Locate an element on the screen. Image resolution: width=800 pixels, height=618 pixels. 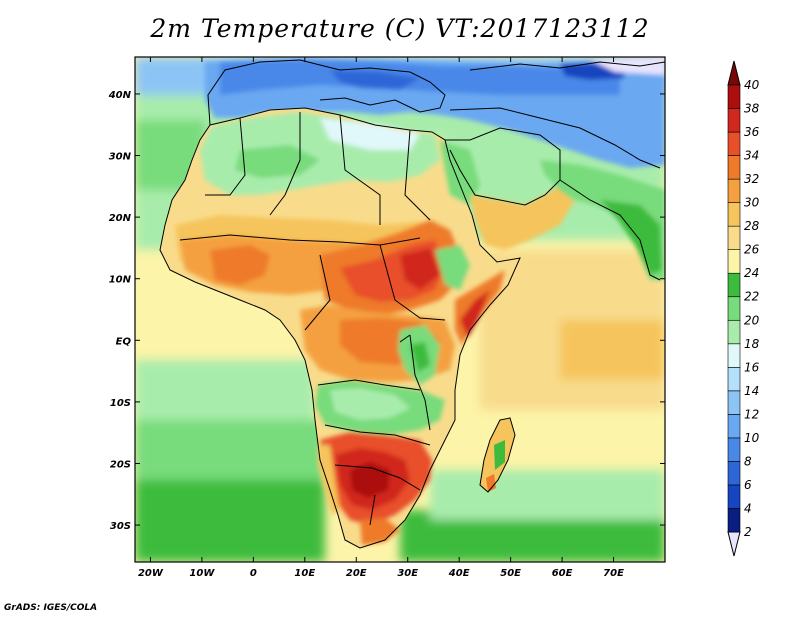
lon-tick-label: 0 is located at coordinates (253, 573).